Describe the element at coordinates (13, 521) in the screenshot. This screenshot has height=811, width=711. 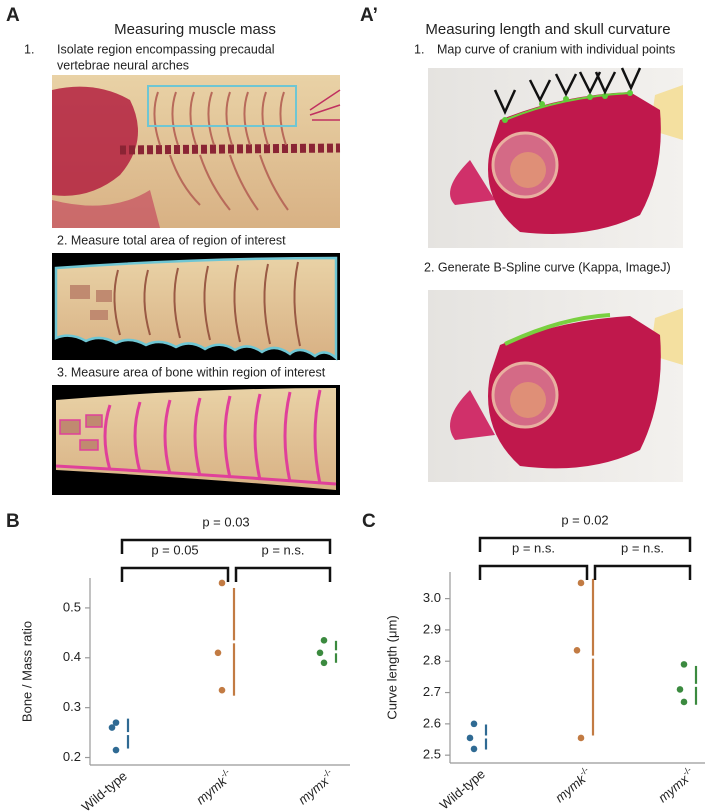
I see `panel-label: B` at that location.